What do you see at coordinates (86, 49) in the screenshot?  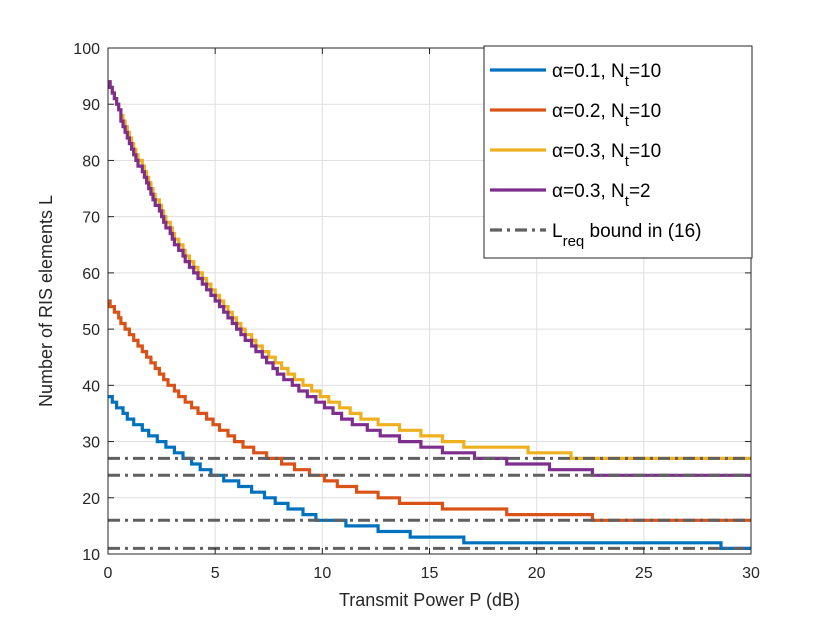 I see `y-tick-label: 100` at bounding box center [86, 49].